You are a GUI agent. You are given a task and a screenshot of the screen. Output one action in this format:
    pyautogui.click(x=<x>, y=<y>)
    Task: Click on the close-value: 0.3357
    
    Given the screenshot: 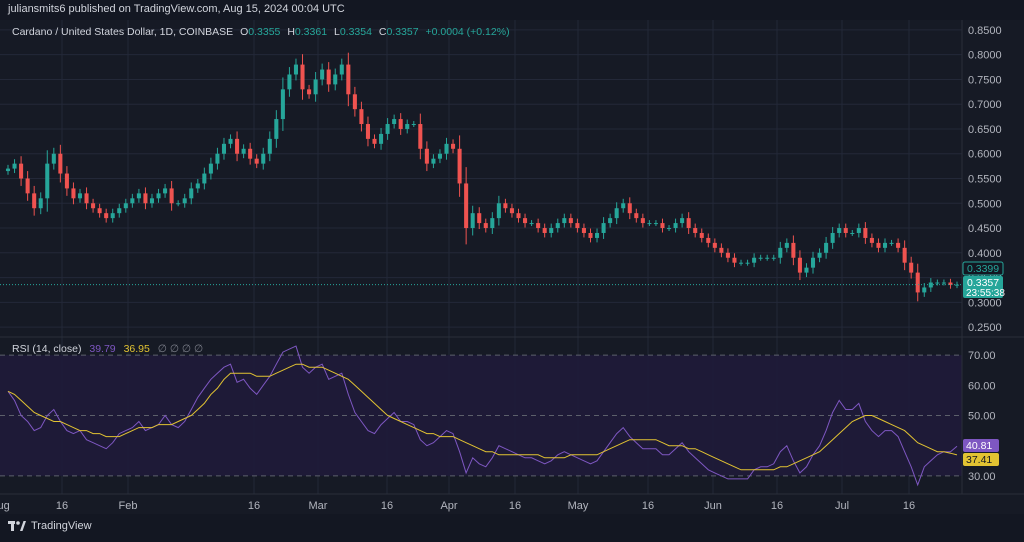 What is the action you would take?
    pyautogui.click(x=402, y=32)
    